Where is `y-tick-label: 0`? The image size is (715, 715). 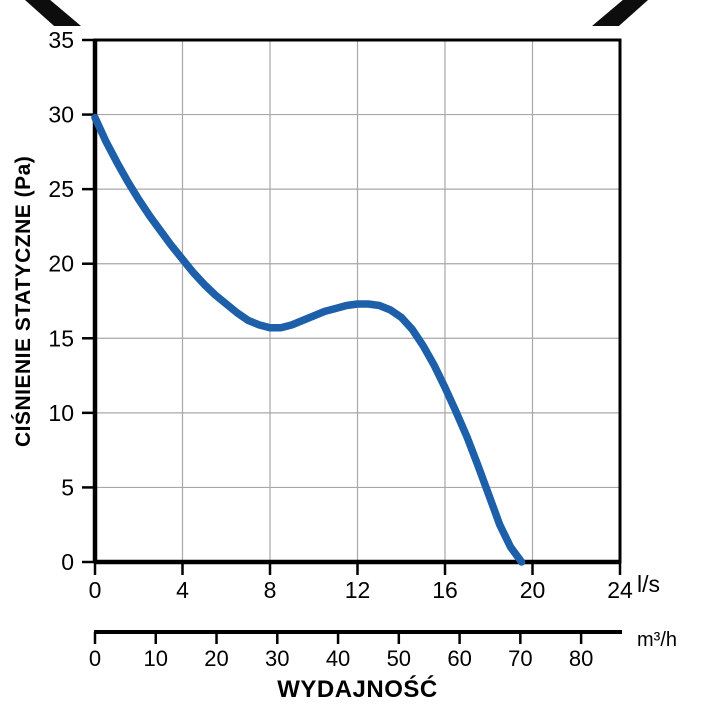 y-tick-label: 0 is located at coordinates (67, 562).